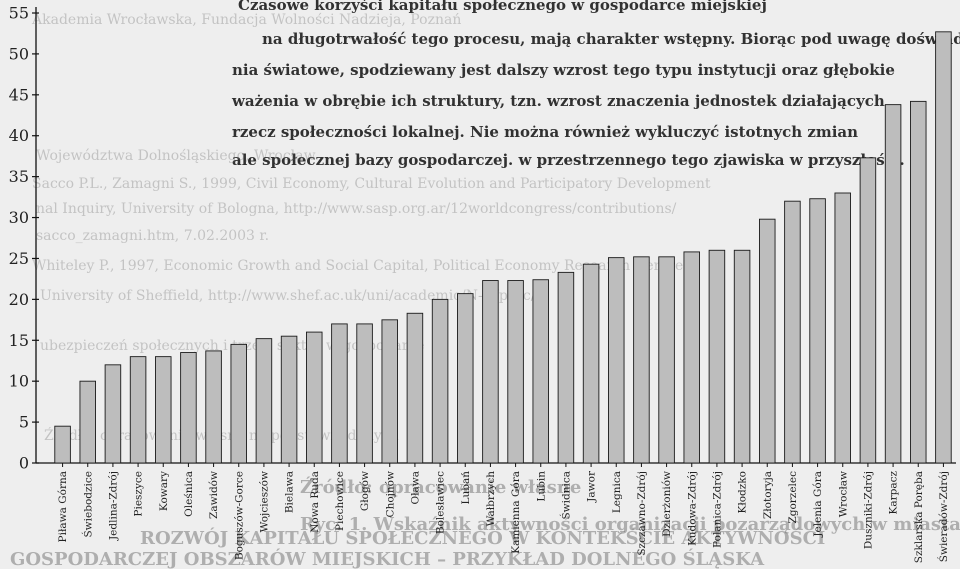 This screenshot has width=960, height=569. What do you see at coordinates (19, 176) in the screenshot?
I see `y-tick-label: 35` at bounding box center [19, 176].